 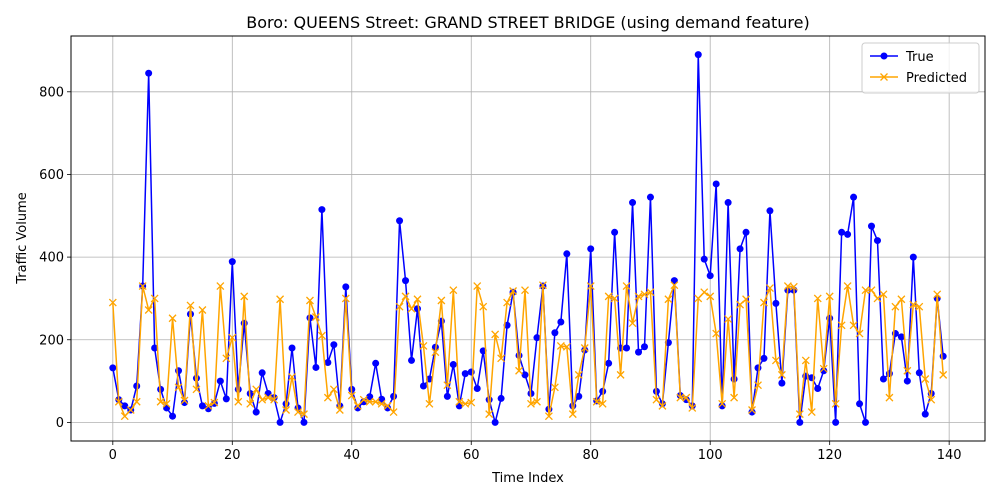 What do you see at coordinates (51, 92) in the screenshot?
I see `y-tick-label: 800` at bounding box center [51, 92].